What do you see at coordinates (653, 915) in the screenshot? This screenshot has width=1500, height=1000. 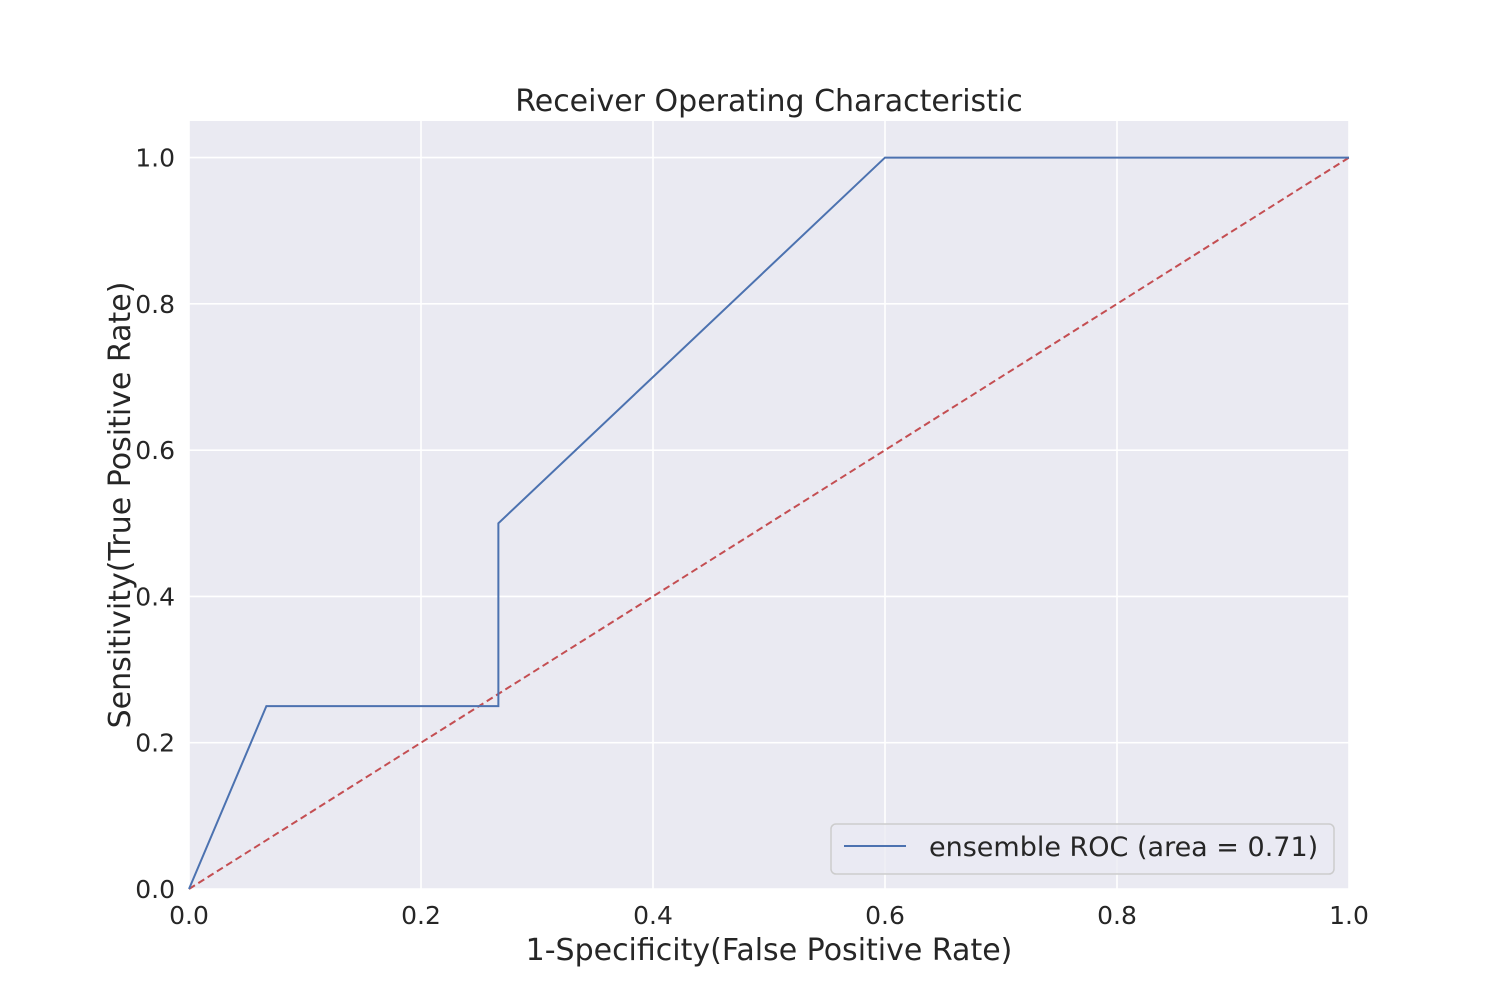 I see `x-tick-label: 0.4` at bounding box center [653, 915].